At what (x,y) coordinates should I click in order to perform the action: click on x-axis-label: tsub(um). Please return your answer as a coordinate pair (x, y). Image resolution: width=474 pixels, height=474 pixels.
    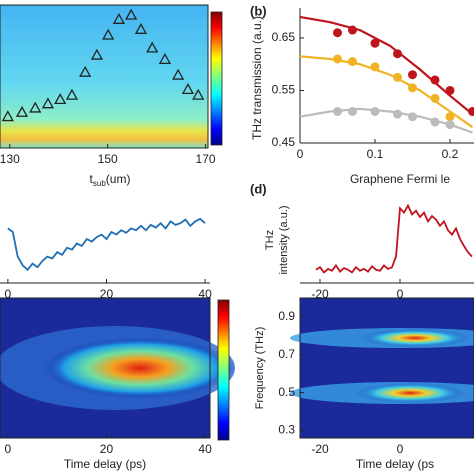
    Looking at the image, I should click on (110, 180).